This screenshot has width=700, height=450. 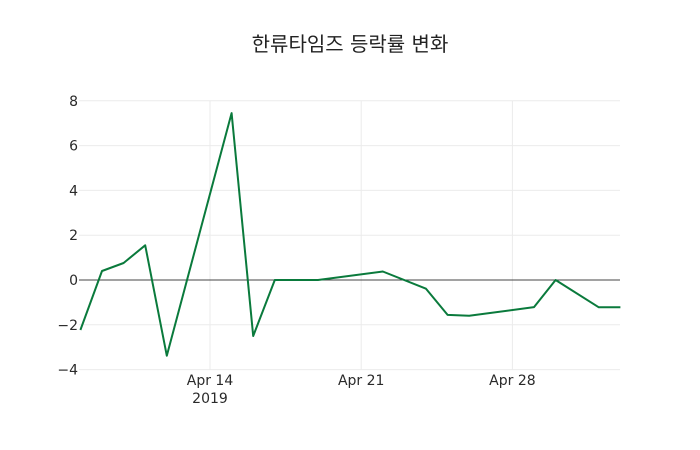 I want to click on y-tick-label: 0, so click(x=73, y=281).